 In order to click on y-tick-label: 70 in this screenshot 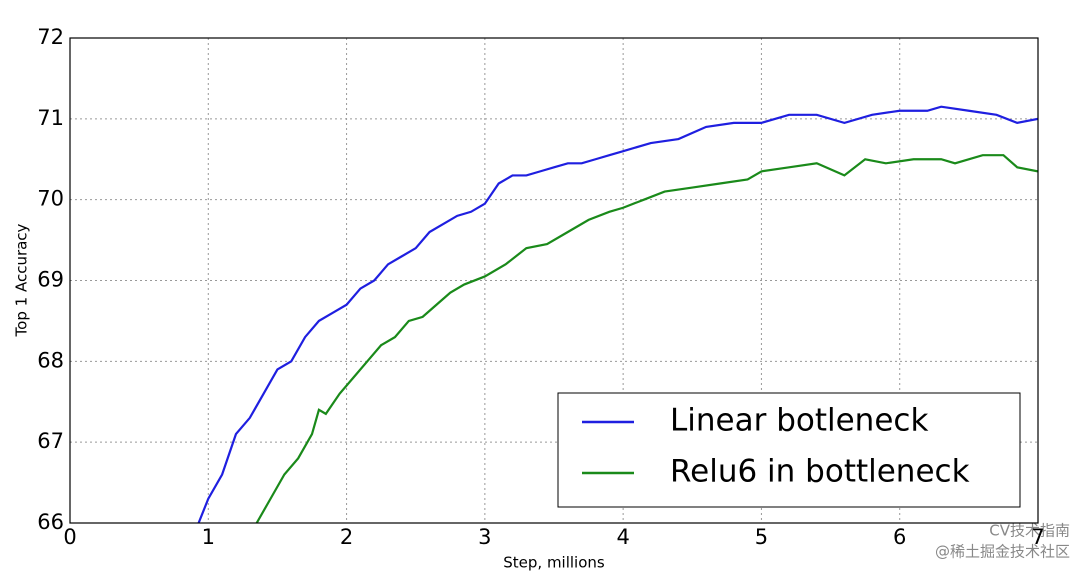, I will do `click(50, 199)`.